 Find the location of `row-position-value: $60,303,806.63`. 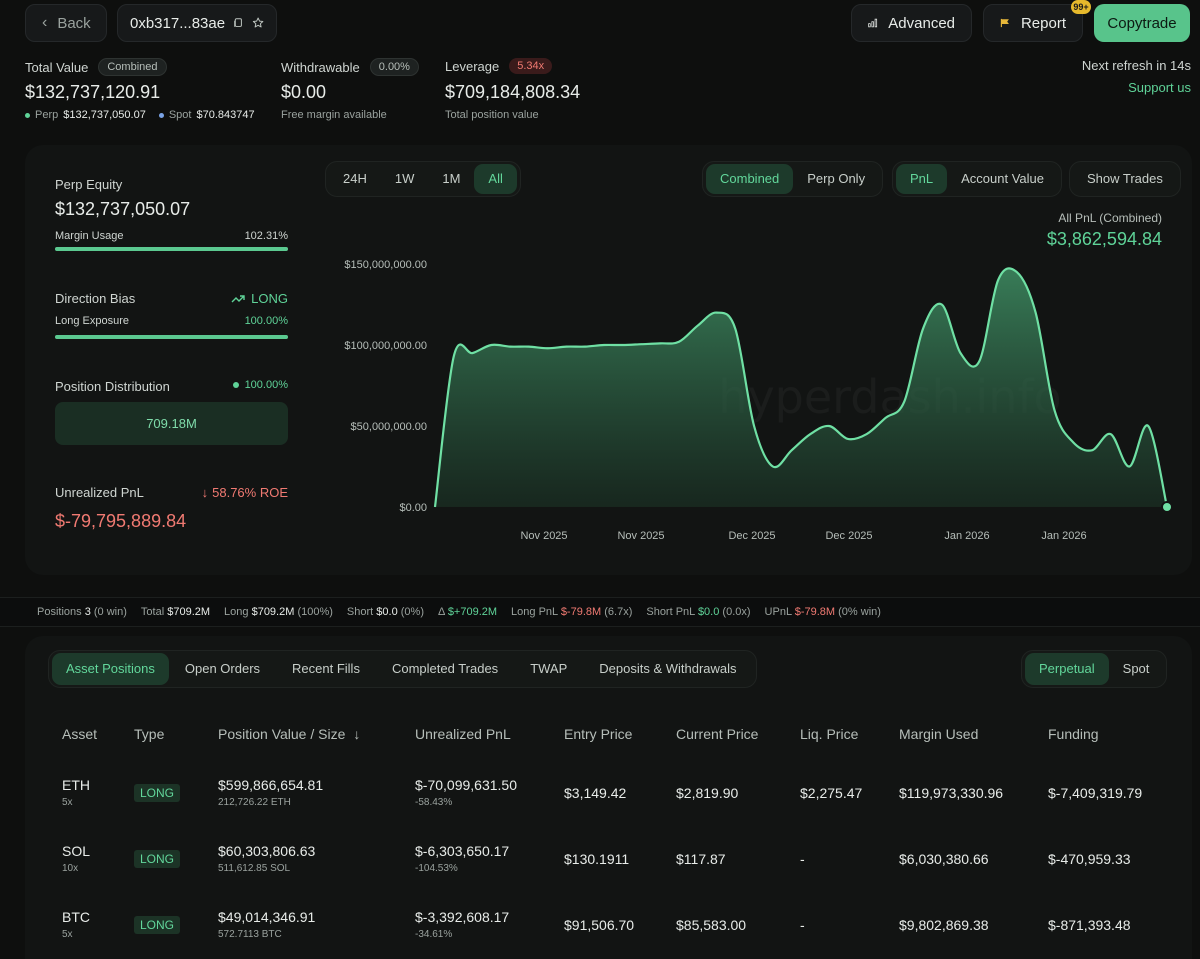

row-position-value: $60,303,806.63 is located at coordinates (267, 851).